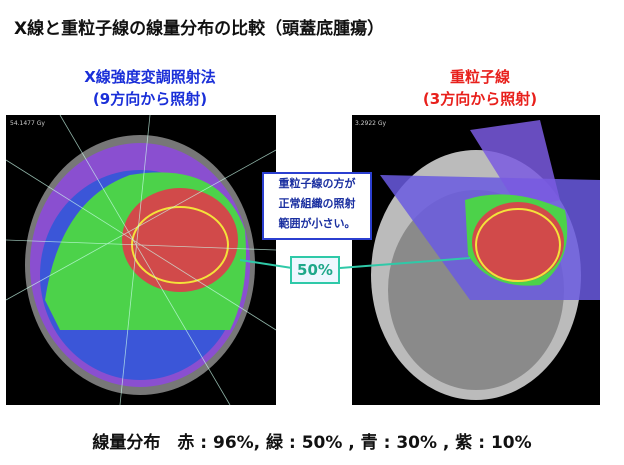 This screenshot has height=465, width=624. What do you see at coordinates (480, 99) in the screenshot?
I see `right-subheading: (3方向から照射)` at bounding box center [480, 99].